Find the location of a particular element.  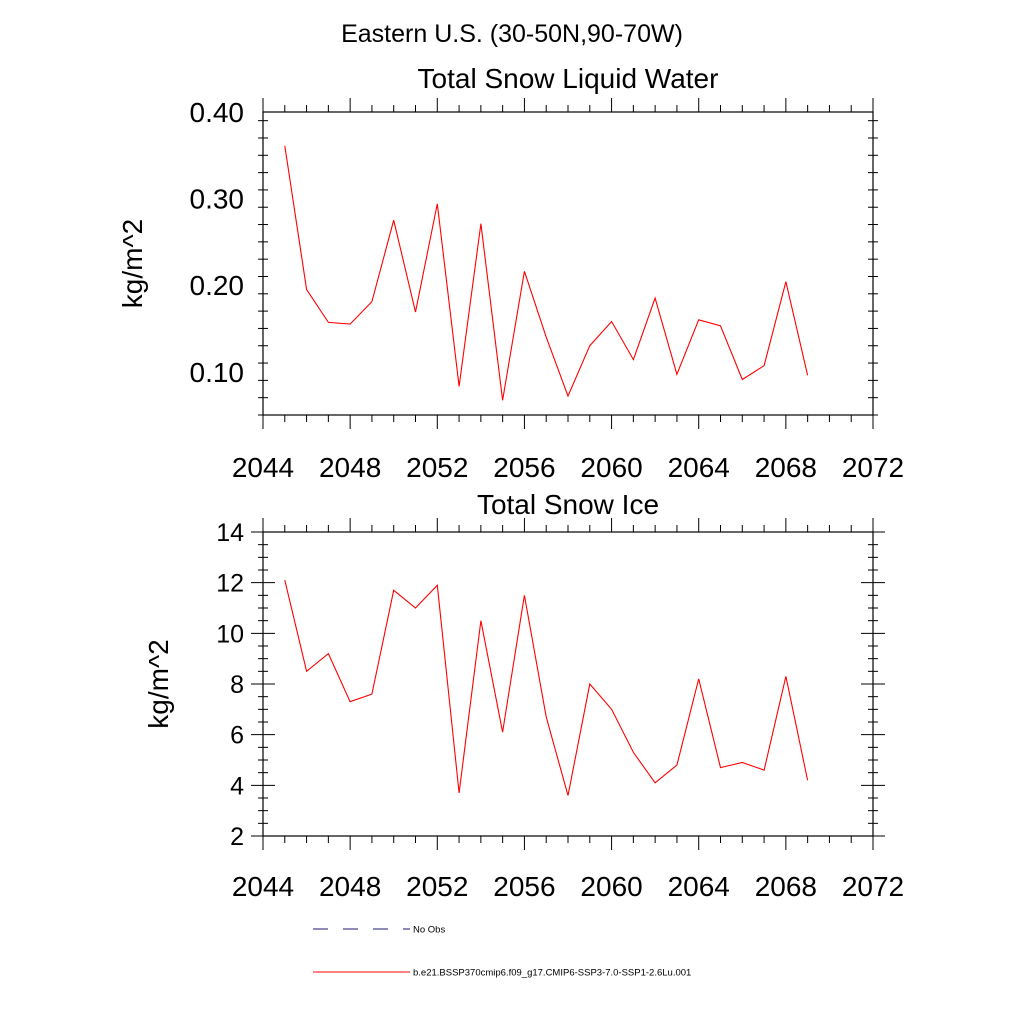

y-tick-label: 0.40 is located at coordinates (217, 112).